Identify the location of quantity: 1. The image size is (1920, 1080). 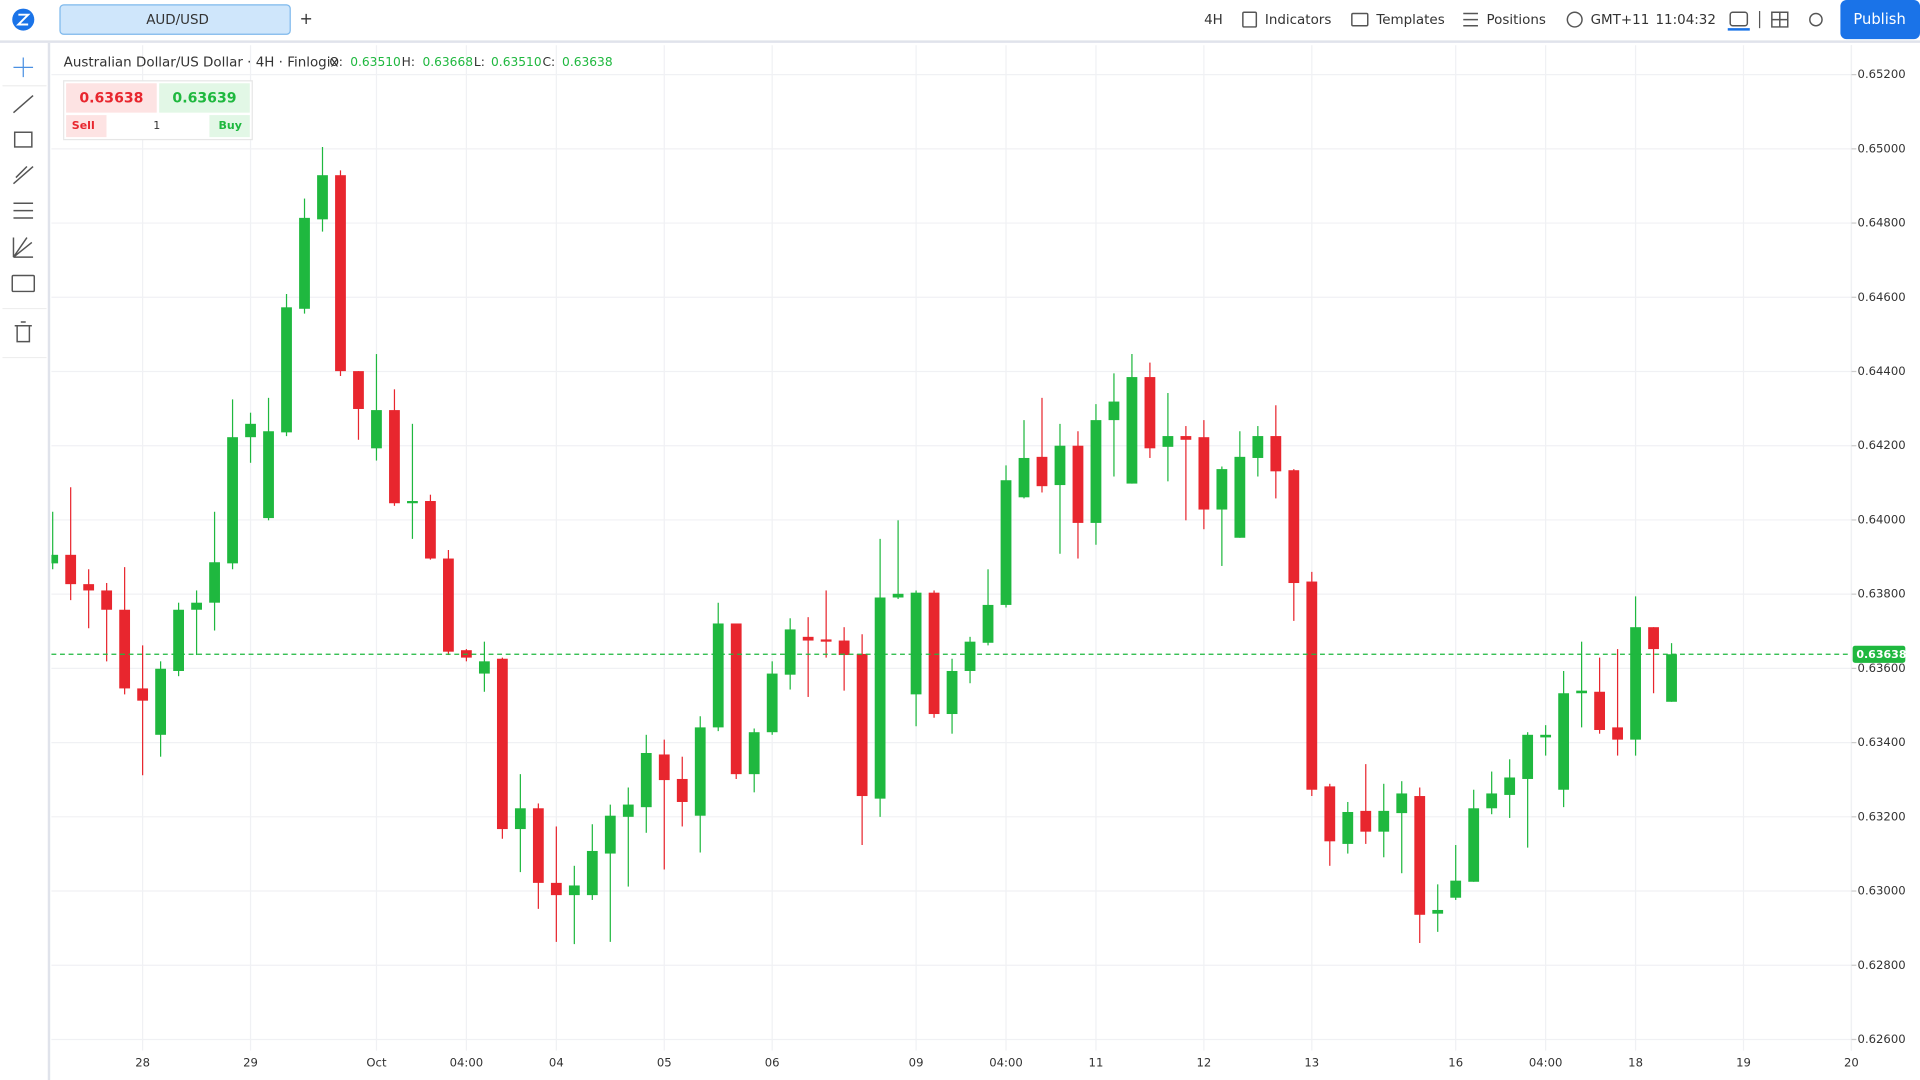
(156, 125).